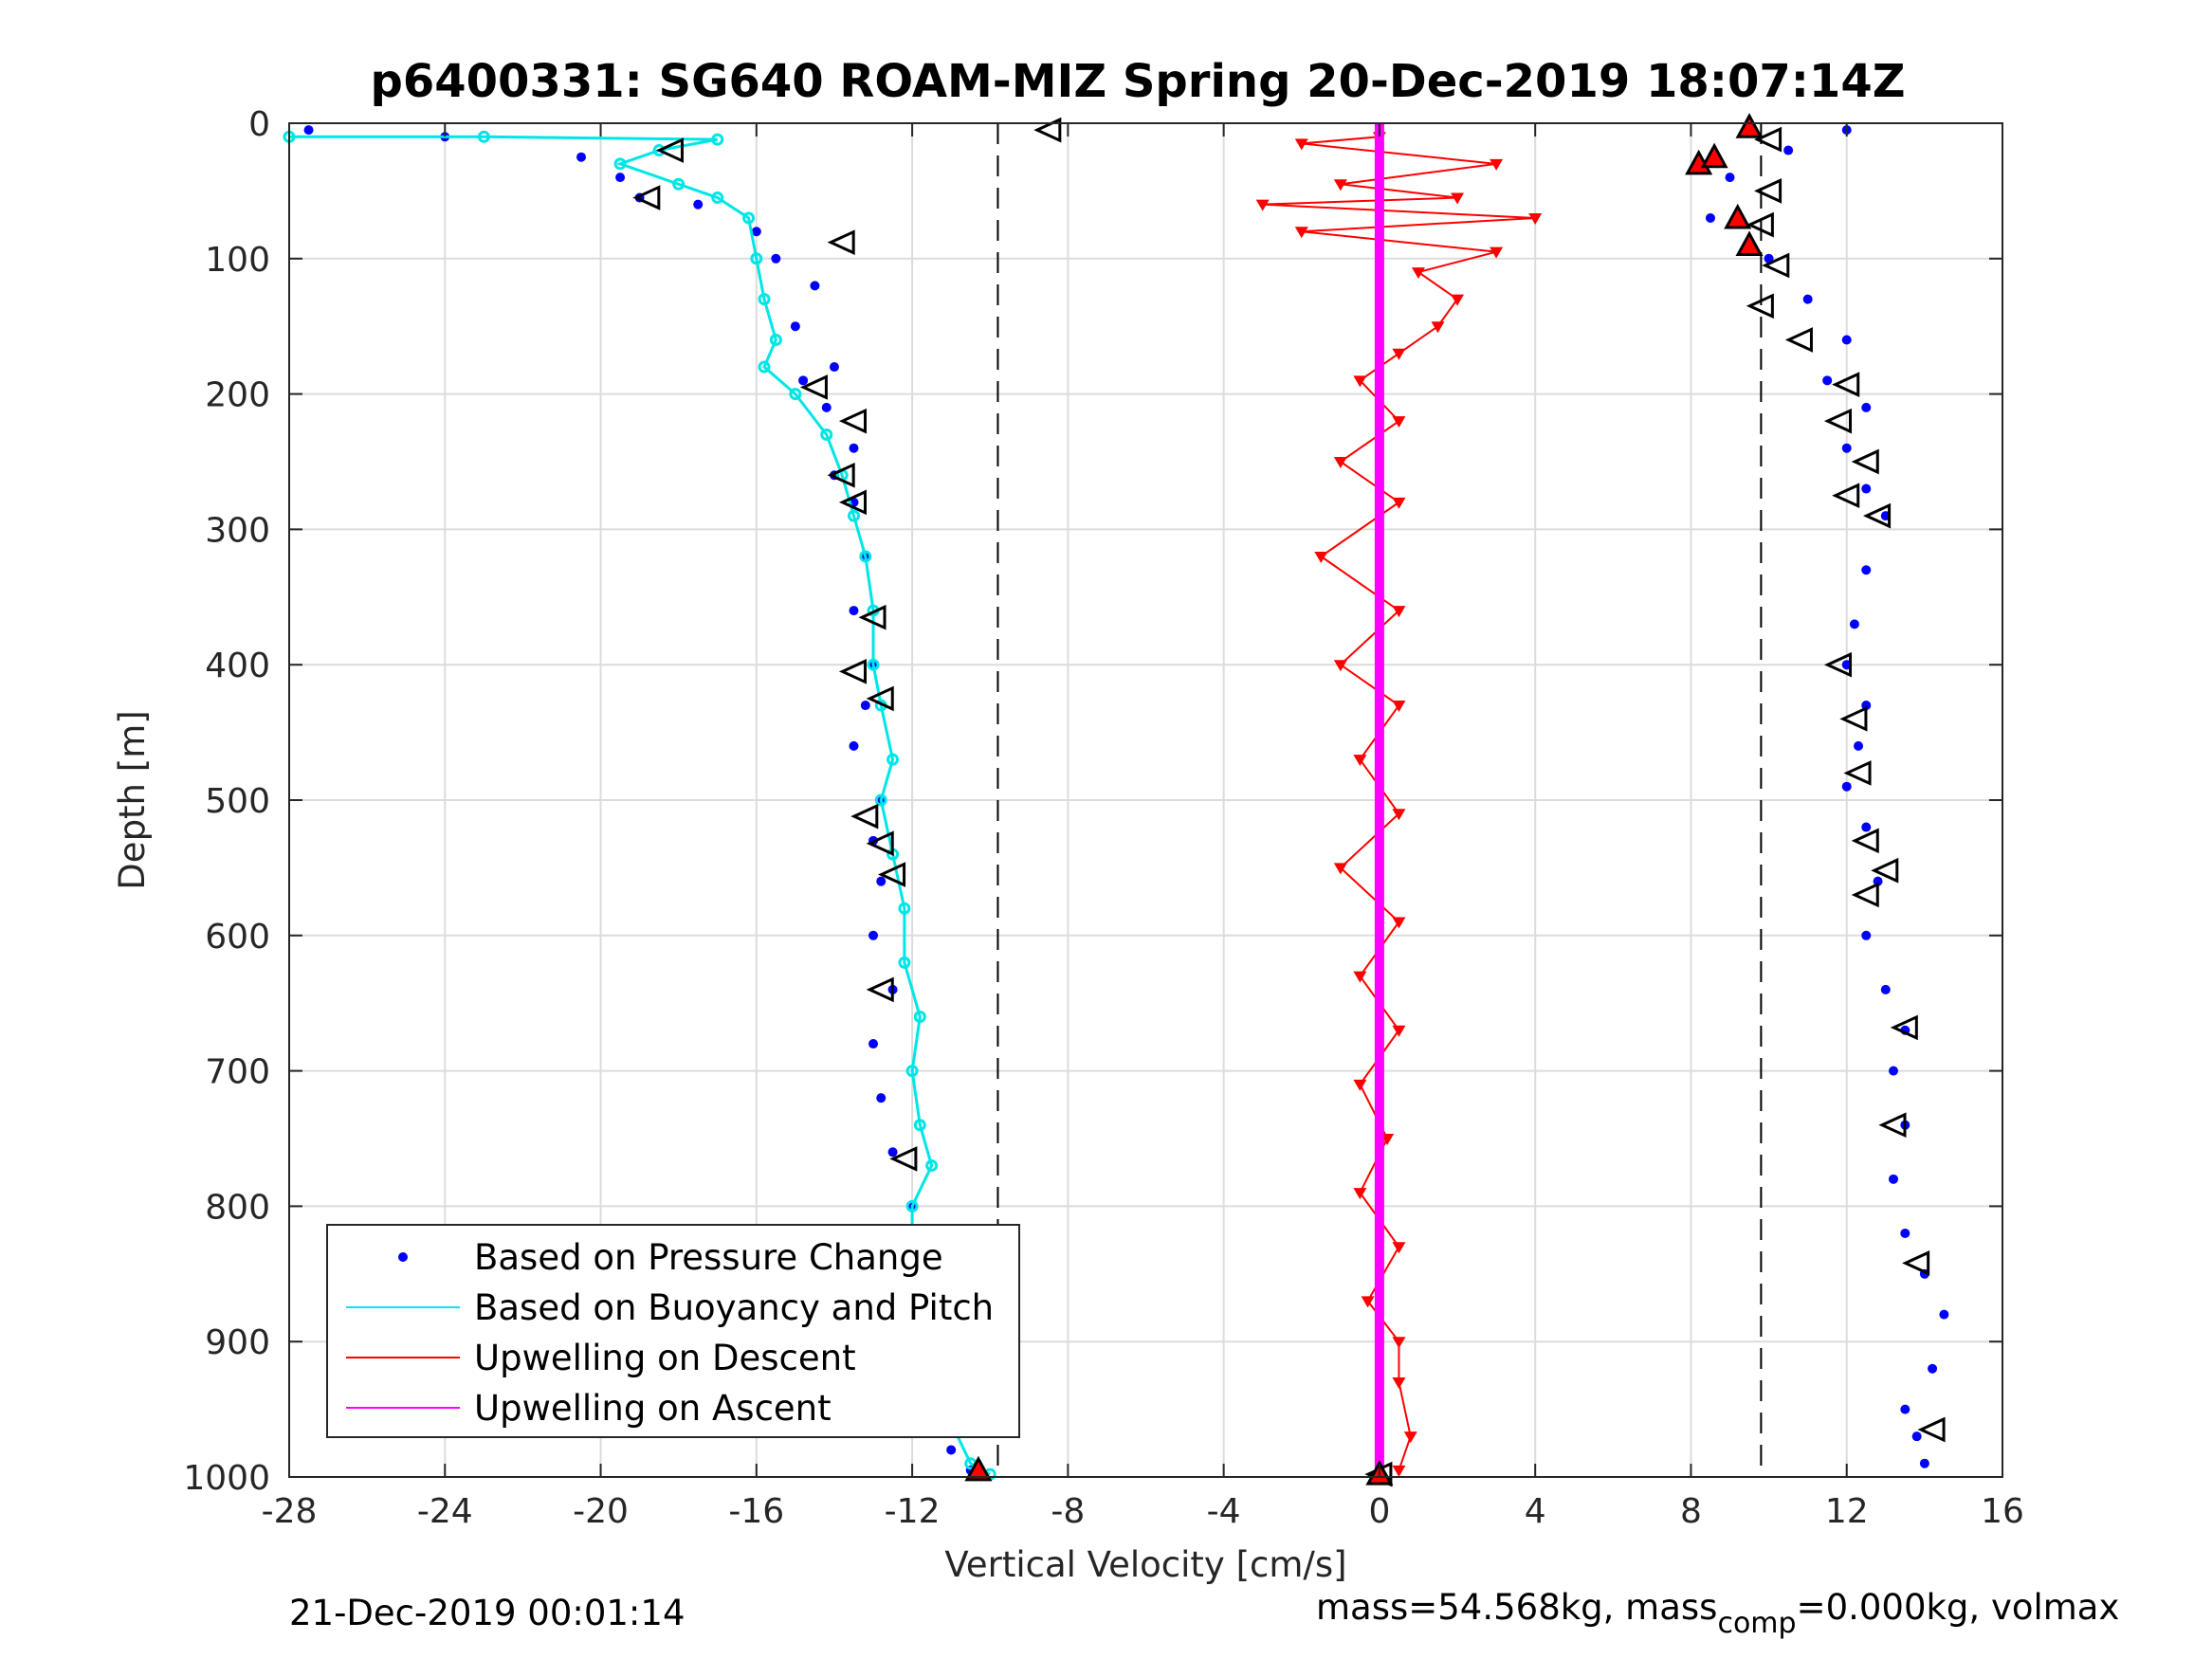 The image size is (2212, 1659). I want to click on y-tick-label: 0, so click(259, 124).